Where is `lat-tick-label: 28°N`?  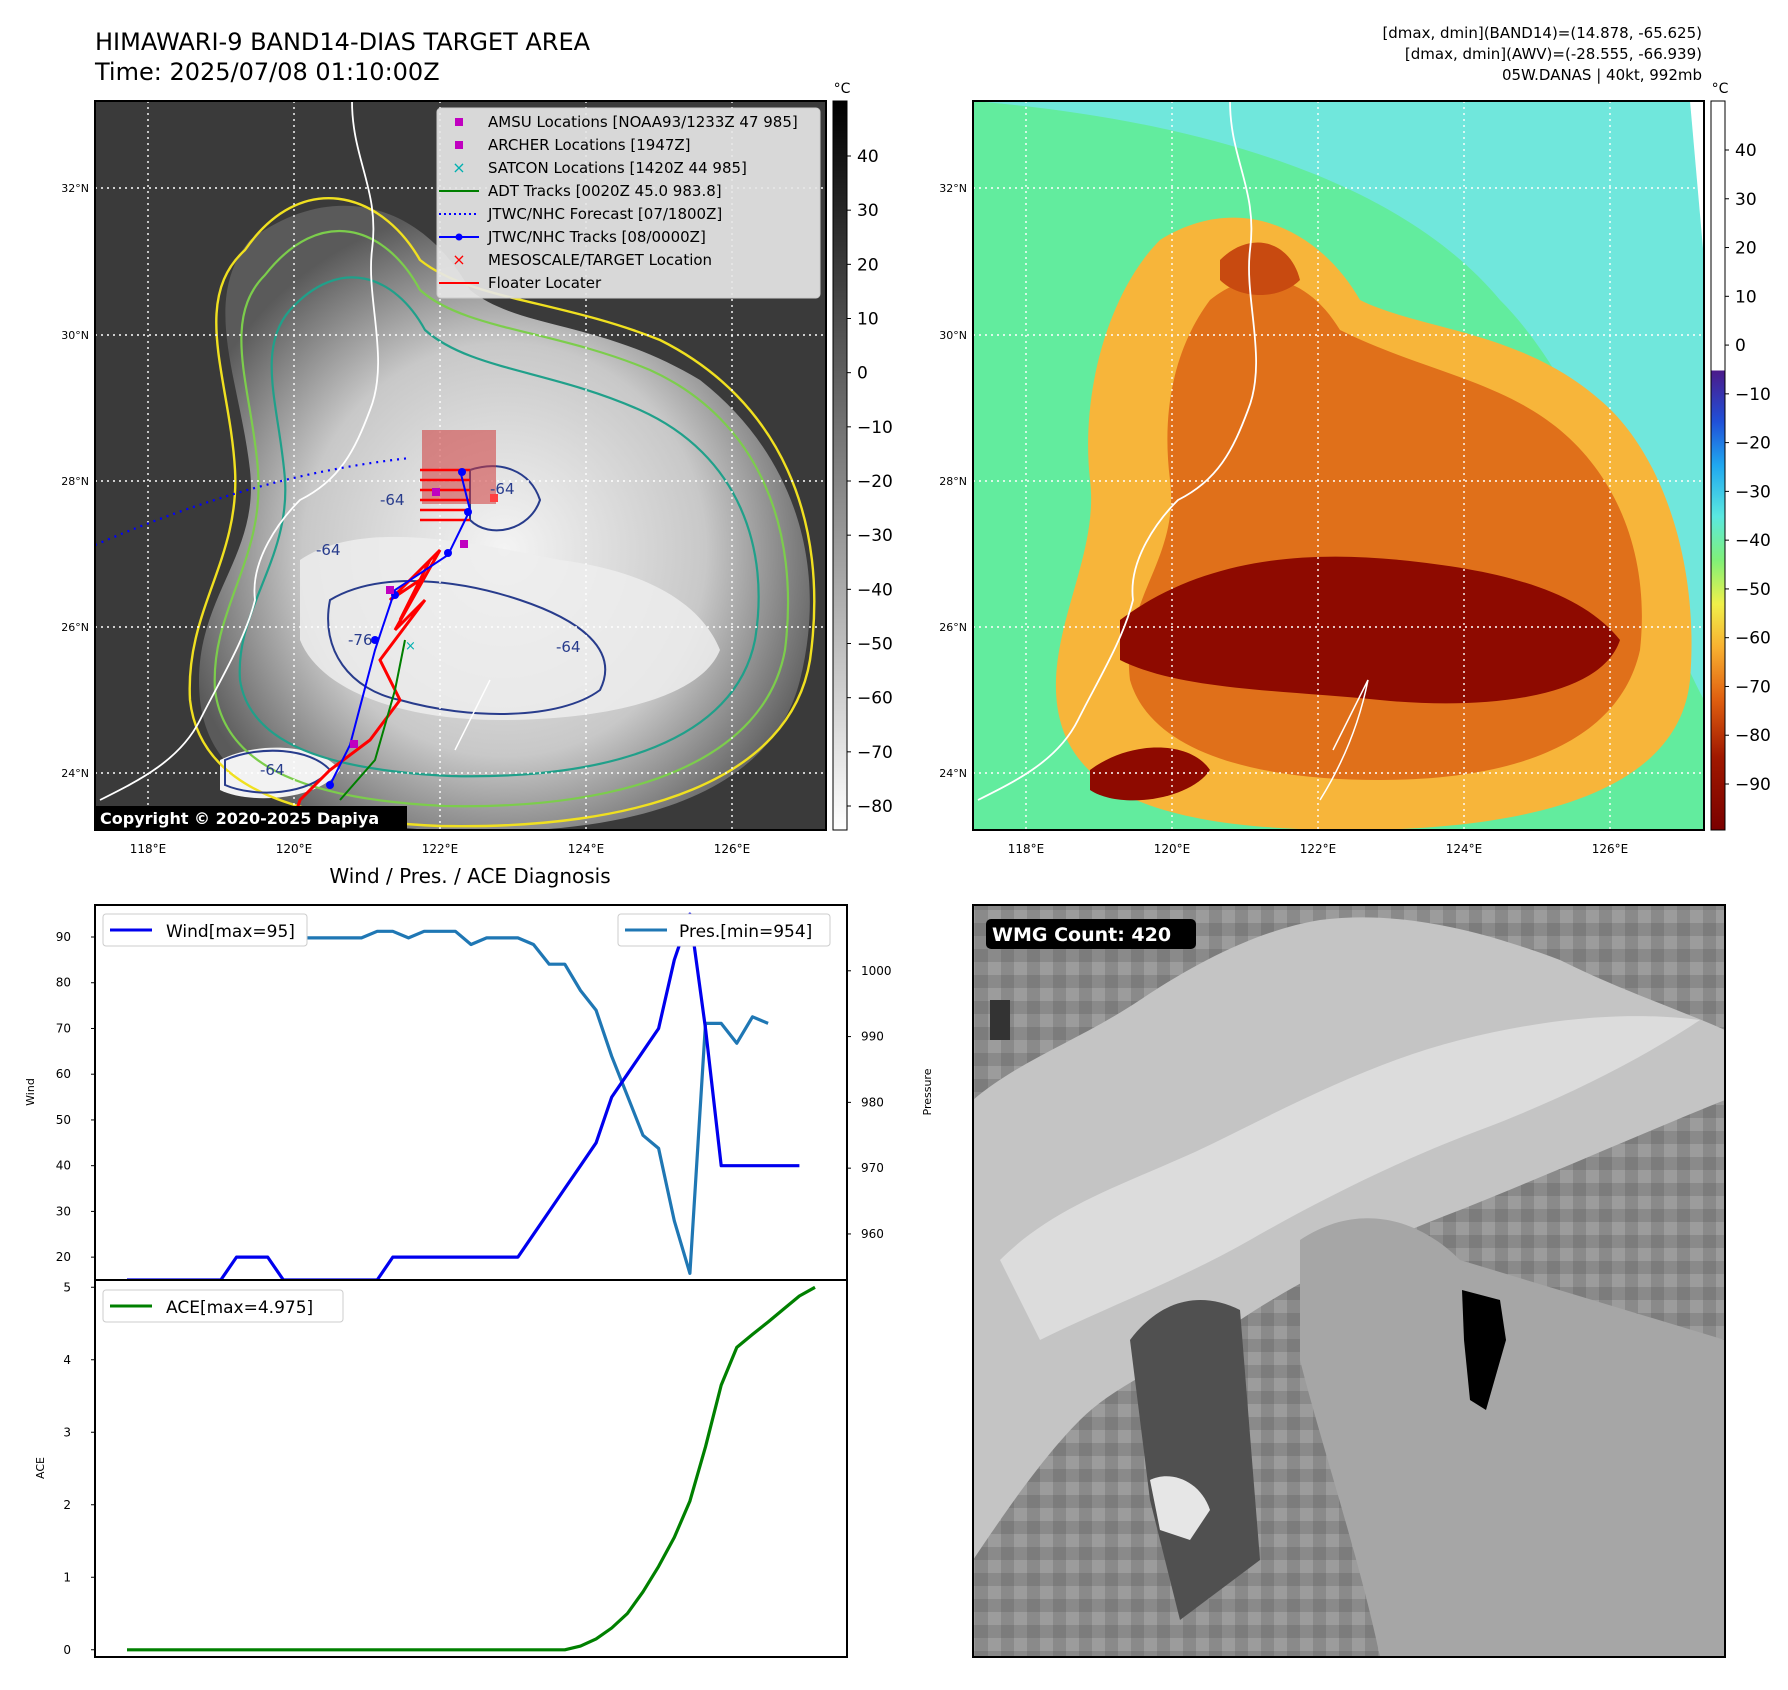
lat-tick-label: 28°N is located at coordinates (75, 481).